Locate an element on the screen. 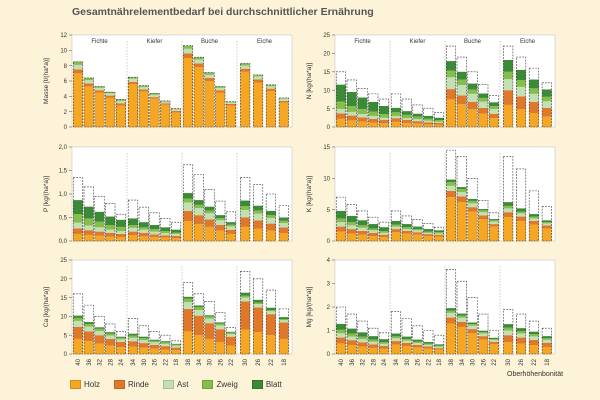 Image resolution: width=600 pixels, height=400 pixels. y-tick-label: 15 is located at coordinates (326, 148).